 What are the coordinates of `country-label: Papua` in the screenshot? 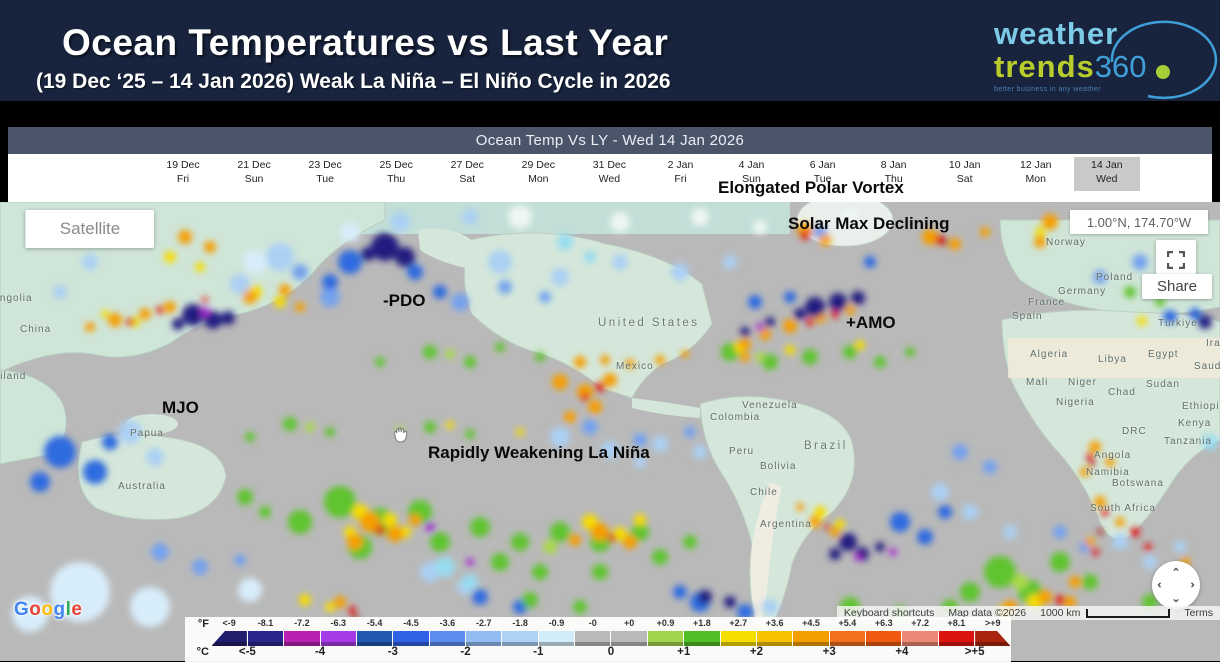 It's located at (147, 433).